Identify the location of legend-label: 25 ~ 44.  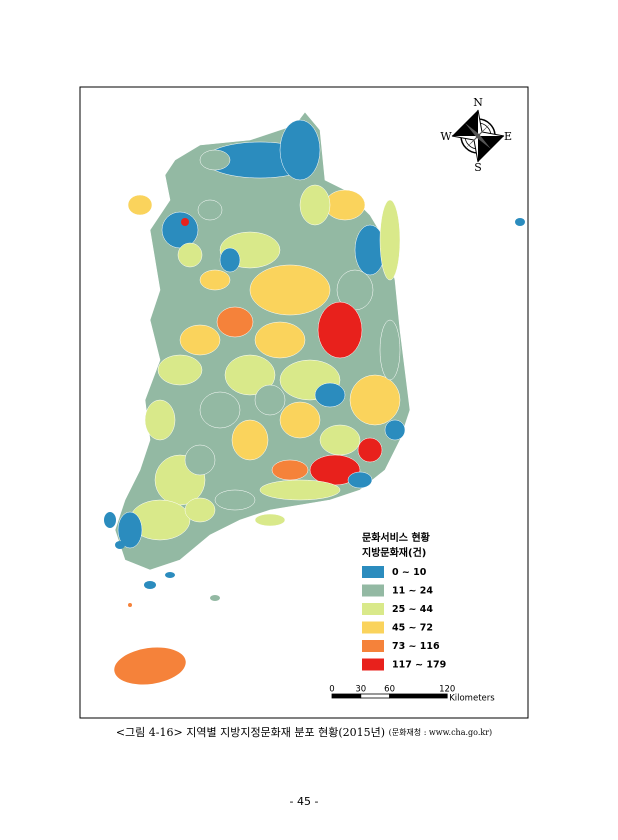
(412, 609).